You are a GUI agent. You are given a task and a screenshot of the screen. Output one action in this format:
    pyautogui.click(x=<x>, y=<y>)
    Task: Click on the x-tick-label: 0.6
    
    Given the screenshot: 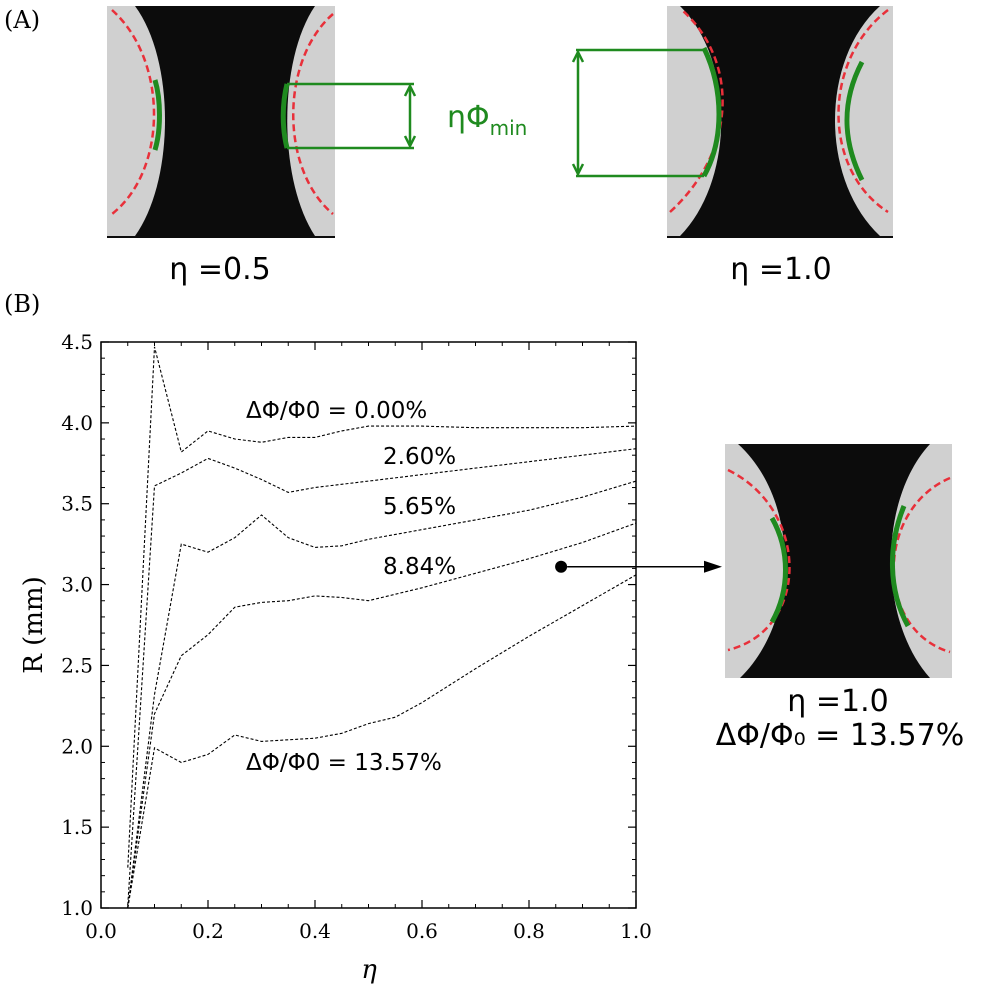 What is the action you would take?
    pyautogui.click(x=422, y=931)
    